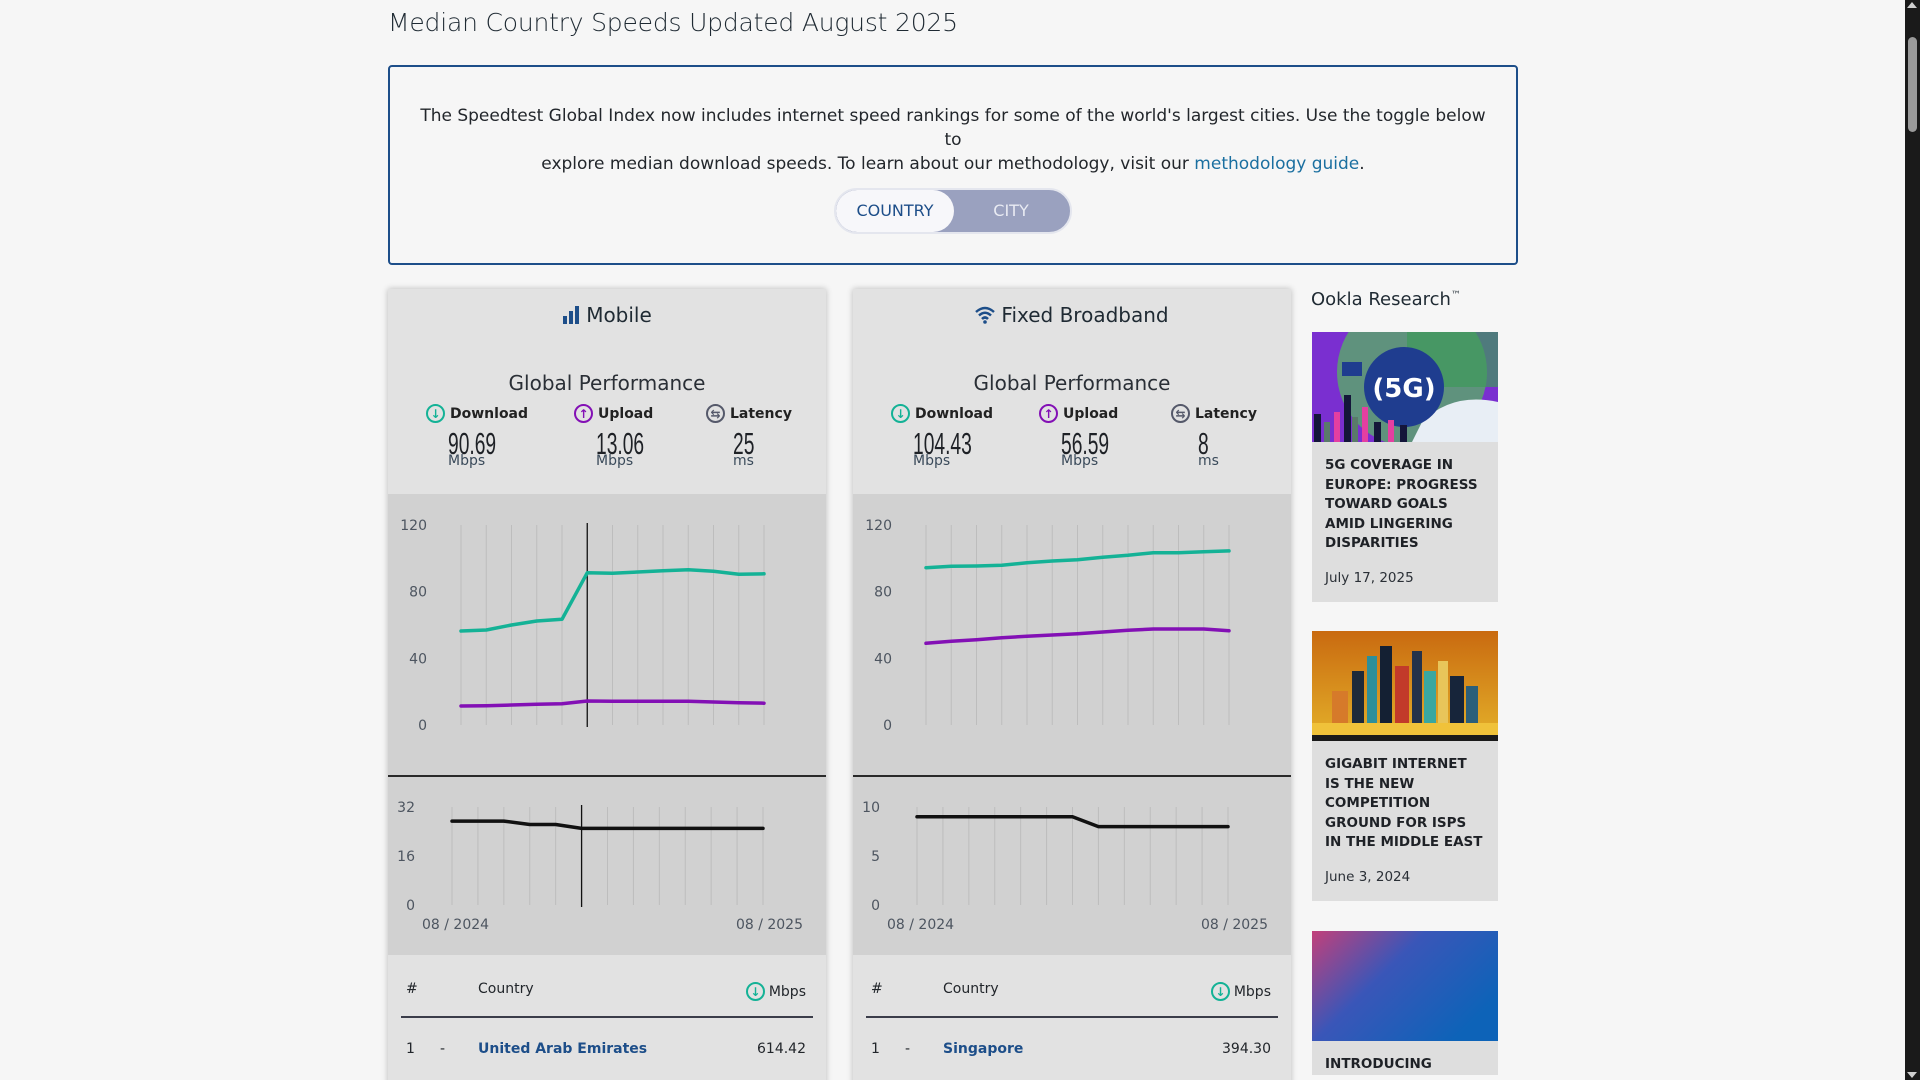 The image size is (1920, 1080). I want to click on row-value: 614.42, so click(781, 1049).